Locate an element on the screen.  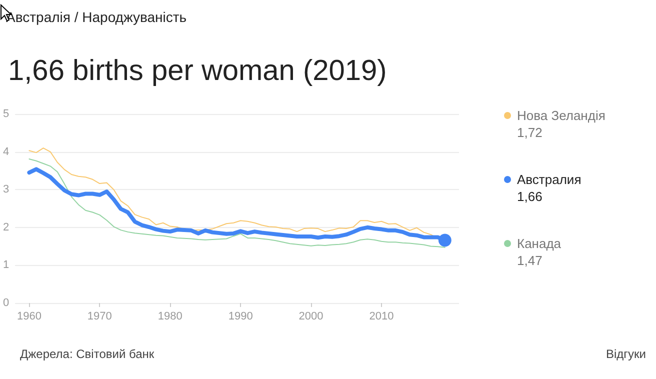
y-tick-label: 1 is located at coordinates (6, 265).